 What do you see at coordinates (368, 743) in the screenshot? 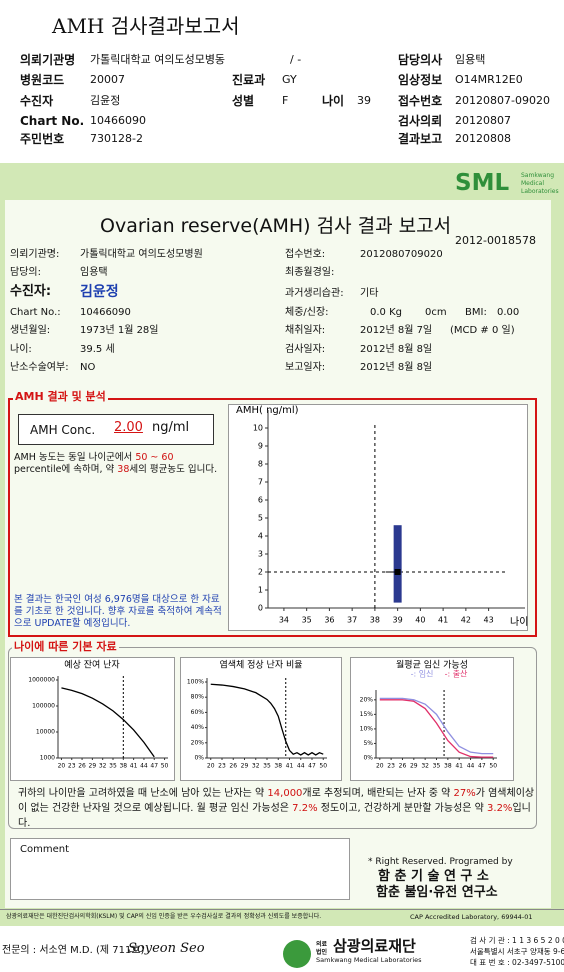
I see `y-tick-label: 5%` at bounding box center [368, 743].